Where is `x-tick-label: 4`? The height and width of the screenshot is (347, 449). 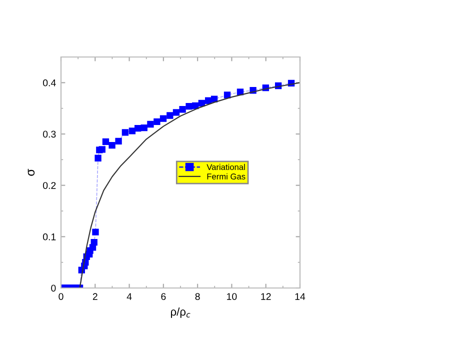
x-tick-label: 4 is located at coordinates (129, 296).